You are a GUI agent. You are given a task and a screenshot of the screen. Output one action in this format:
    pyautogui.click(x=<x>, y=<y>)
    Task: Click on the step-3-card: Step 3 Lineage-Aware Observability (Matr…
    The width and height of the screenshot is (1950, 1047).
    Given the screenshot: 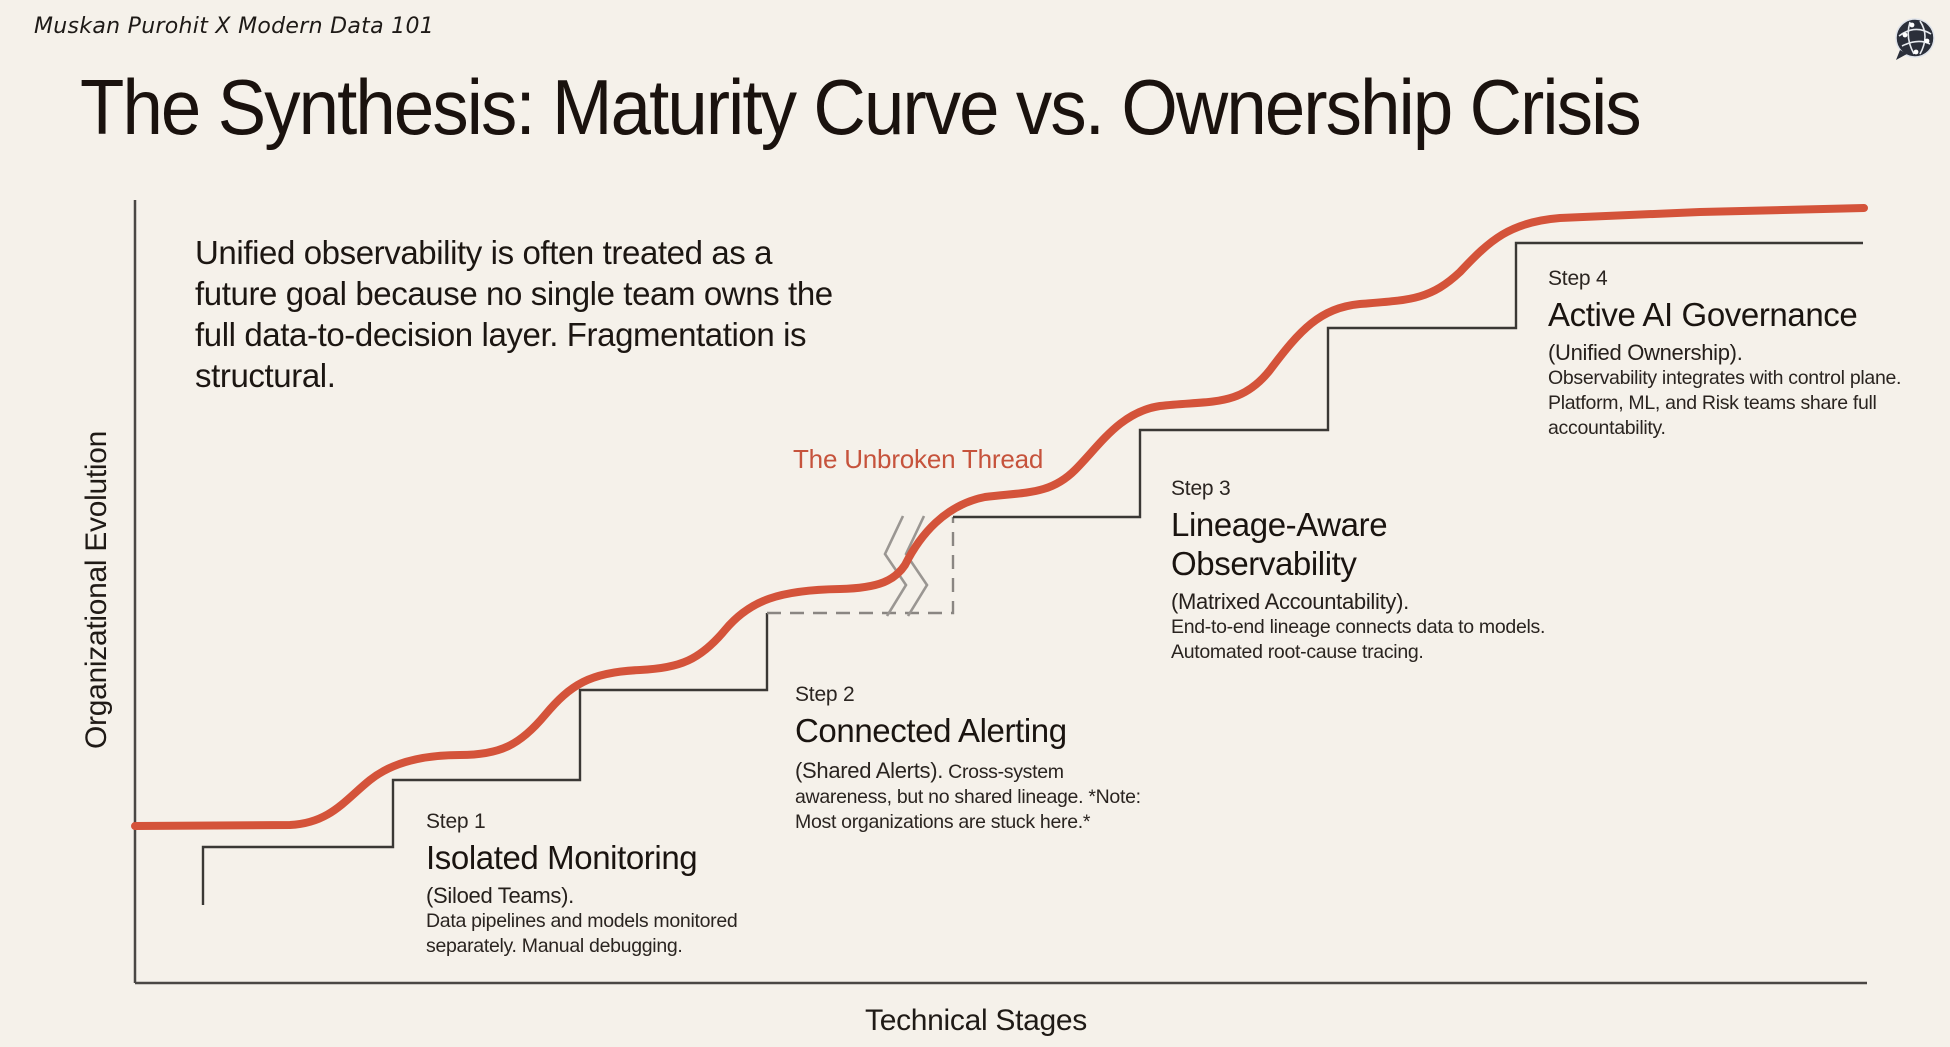 What is the action you would take?
    pyautogui.click(x=1361, y=571)
    